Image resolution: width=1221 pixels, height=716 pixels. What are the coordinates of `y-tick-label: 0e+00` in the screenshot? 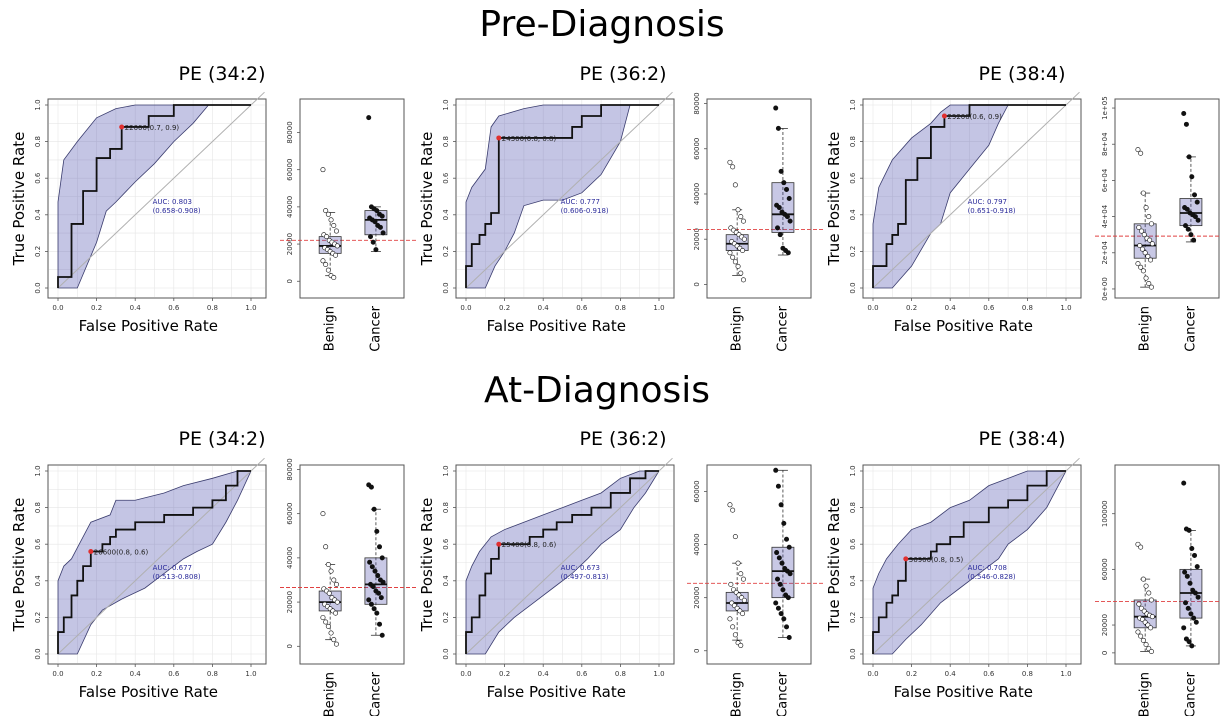 It's located at (1105, 289).